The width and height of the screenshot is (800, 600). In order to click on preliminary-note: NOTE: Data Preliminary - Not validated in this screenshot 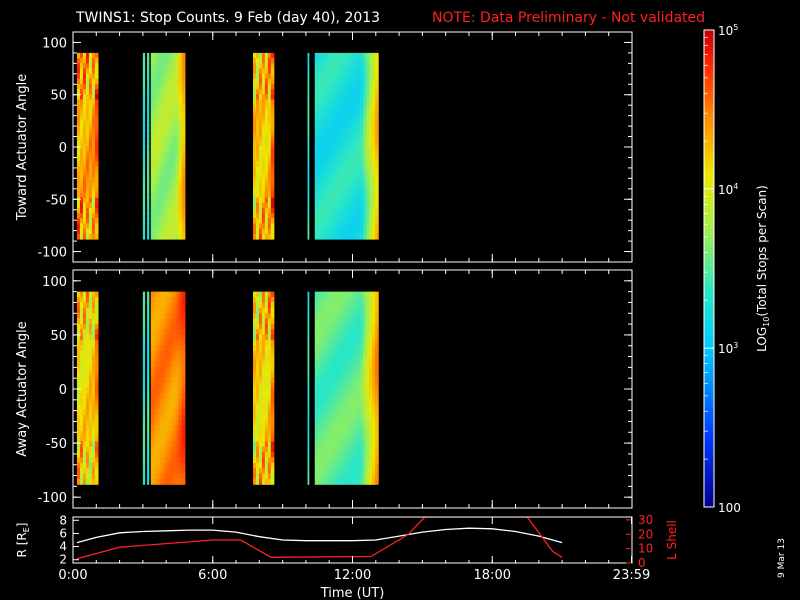, I will do `click(568, 18)`.